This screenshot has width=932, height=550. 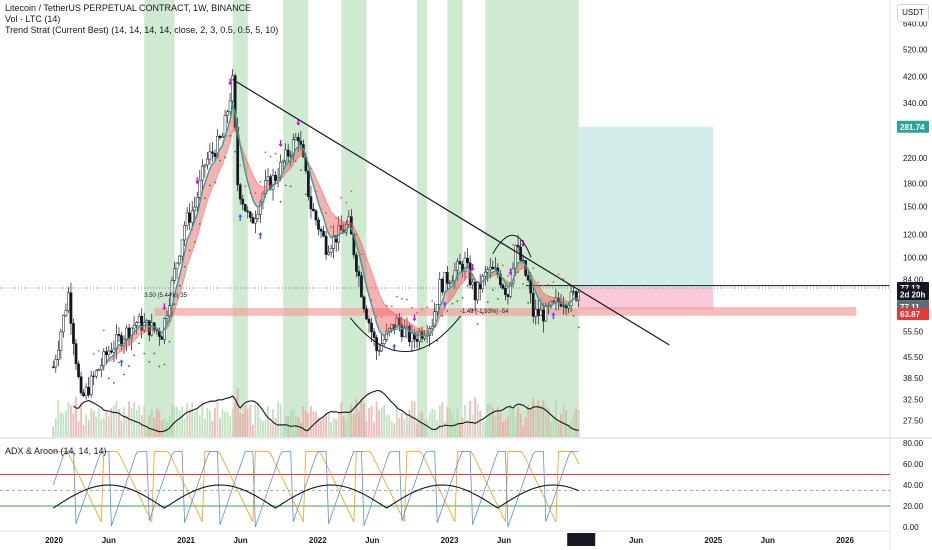 What do you see at coordinates (646, 207) in the screenshot?
I see `long-target-zone` at bounding box center [646, 207].